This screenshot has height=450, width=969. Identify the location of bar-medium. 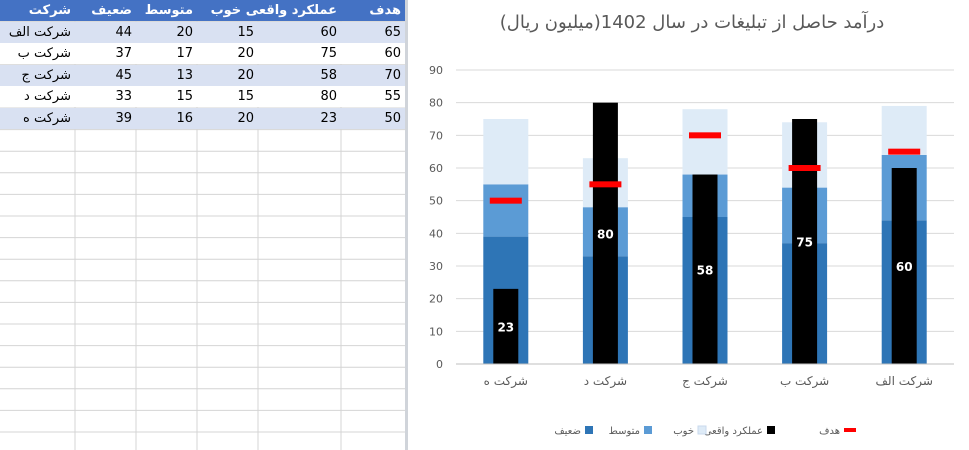
(506, 210).